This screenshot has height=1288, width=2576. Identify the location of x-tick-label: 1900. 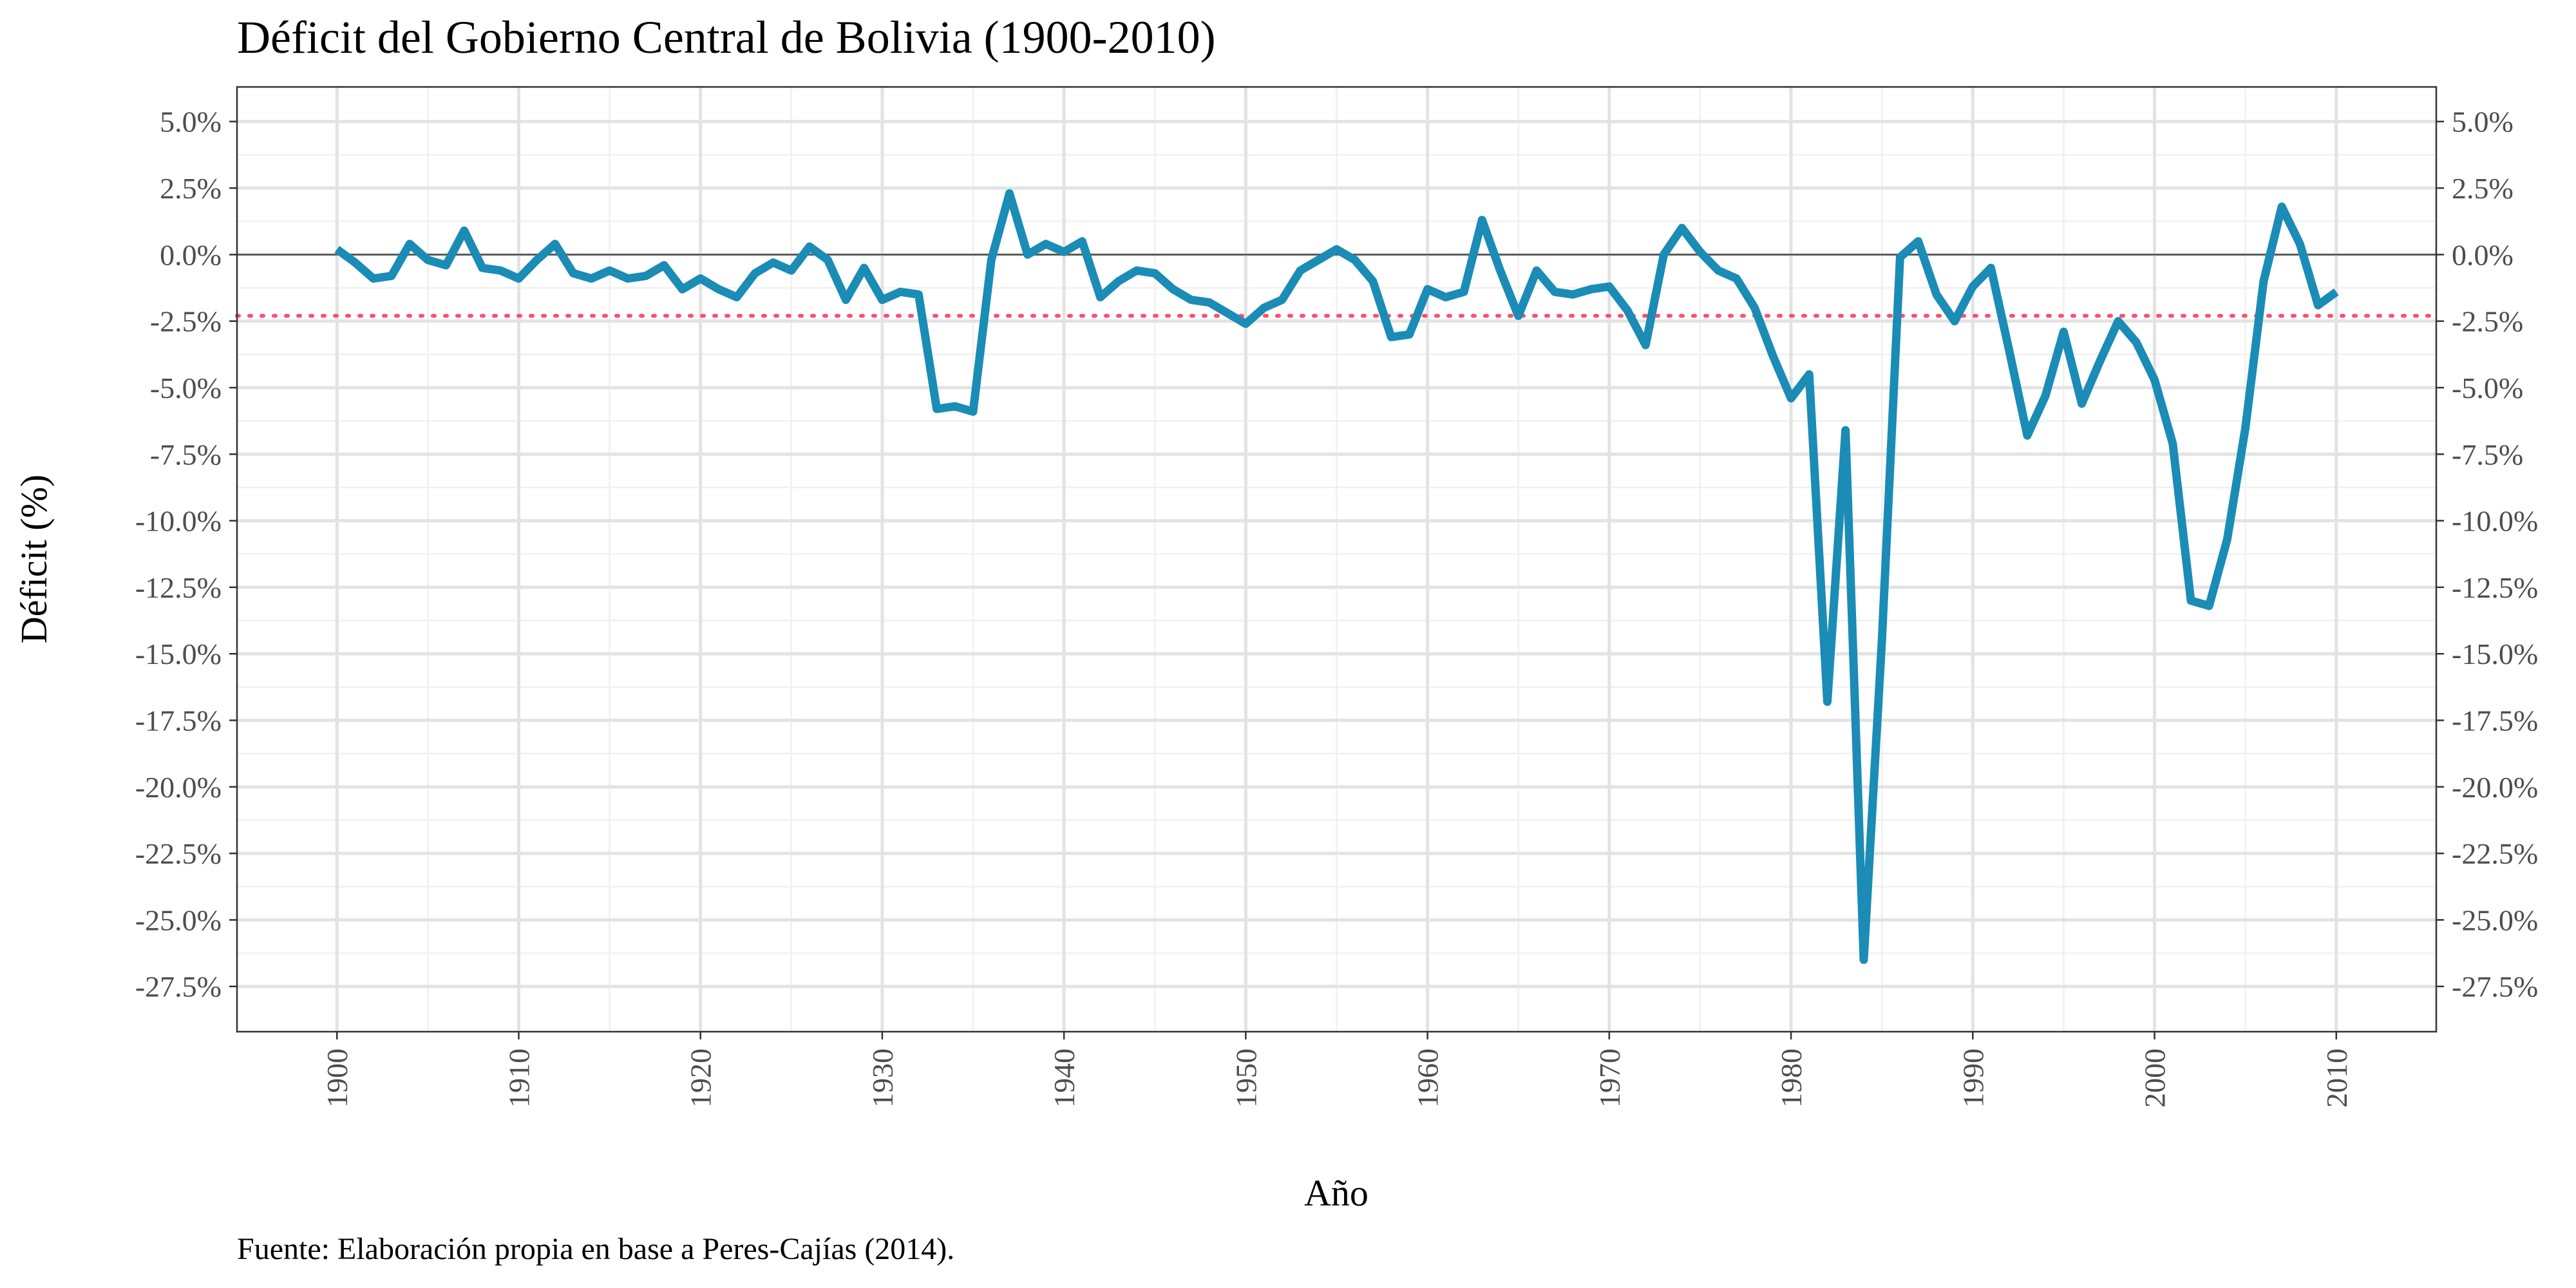
(337, 1078).